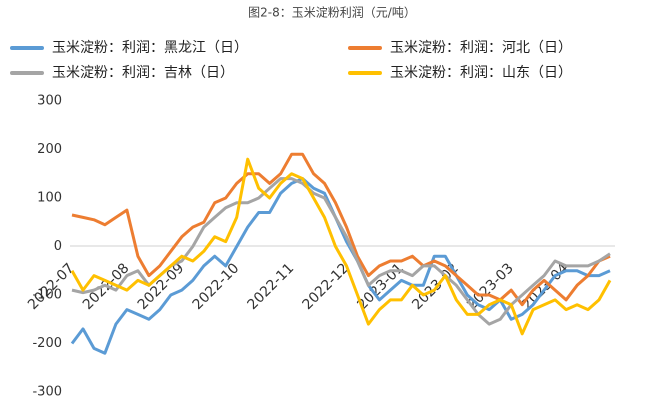 This screenshot has width=665, height=408. What do you see at coordinates (58, 246) in the screenshot?
I see `y-tick-label: 0` at bounding box center [58, 246].